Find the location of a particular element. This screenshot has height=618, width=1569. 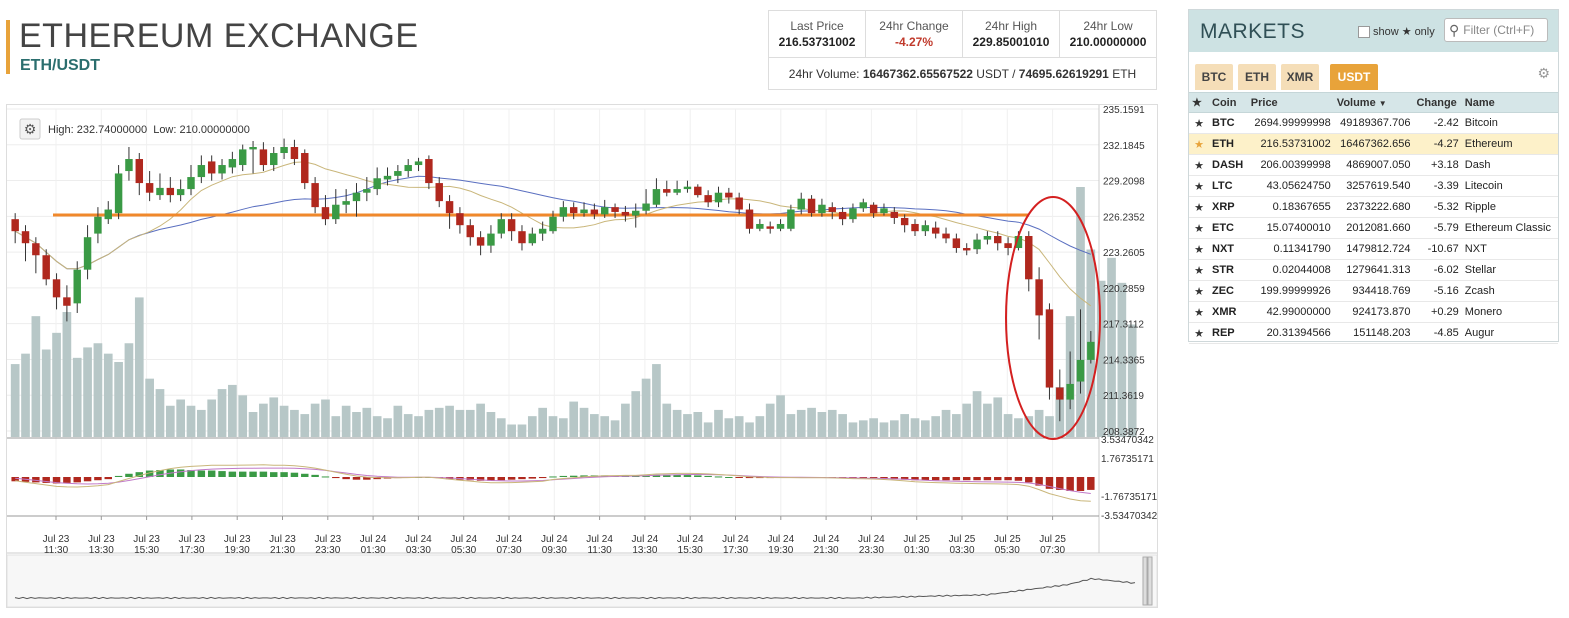

time-tick-time: 15:30 is located at coordinates (690, 550).